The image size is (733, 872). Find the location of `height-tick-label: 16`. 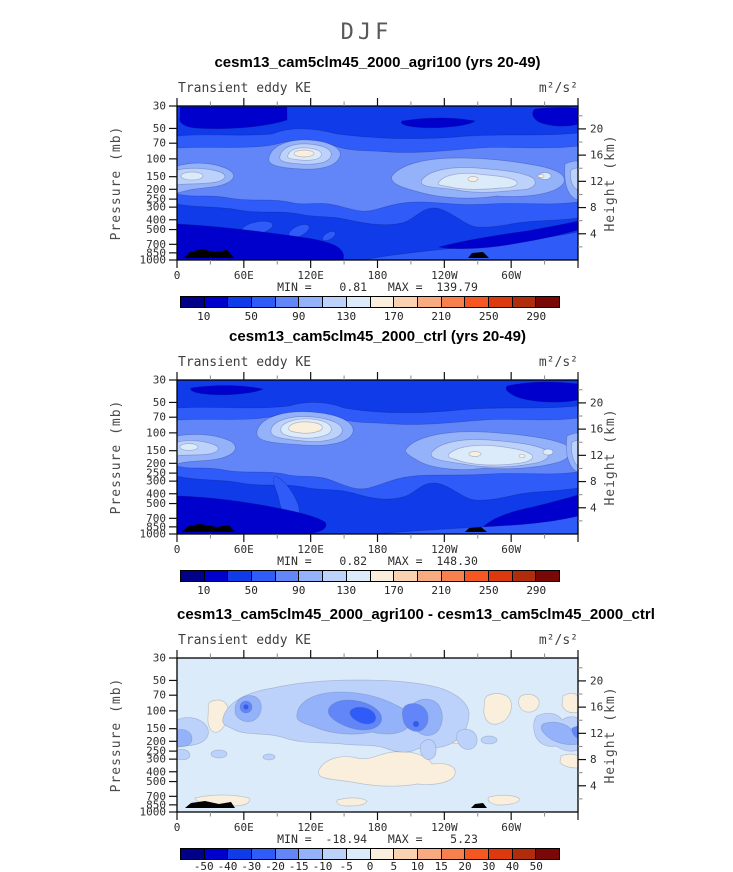

height-tick-label: 16 is located at coordinates (596, 707).